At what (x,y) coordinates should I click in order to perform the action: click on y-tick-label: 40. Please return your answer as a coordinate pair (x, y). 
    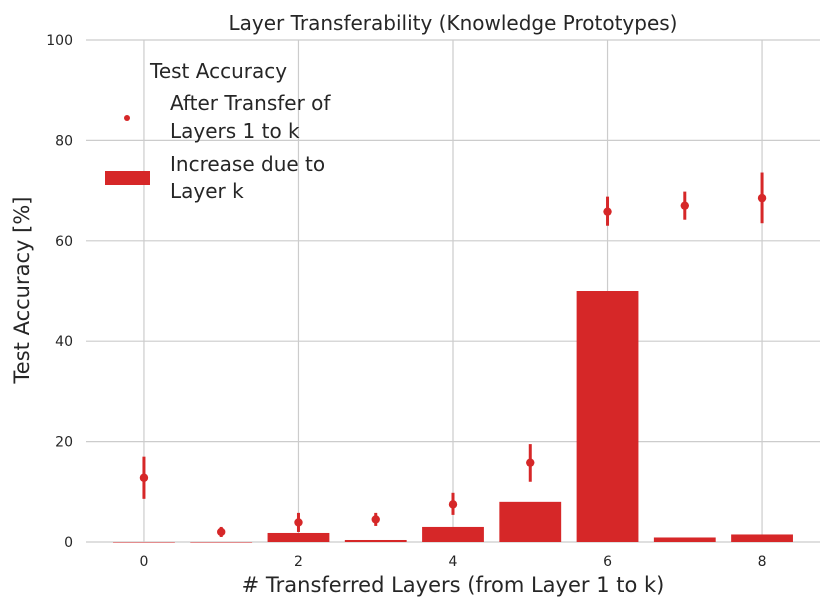
    Looking at the image, I should click on (64, 342).